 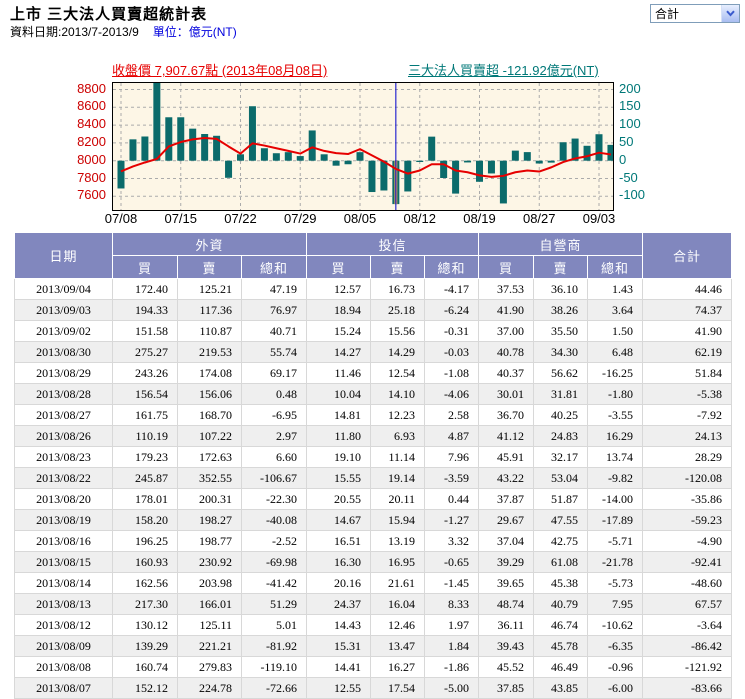 What do you see at coordinates (63, 562) in the screenshot?
I see `cell-date: 2013/08/15` at bounding box center [63, 562].